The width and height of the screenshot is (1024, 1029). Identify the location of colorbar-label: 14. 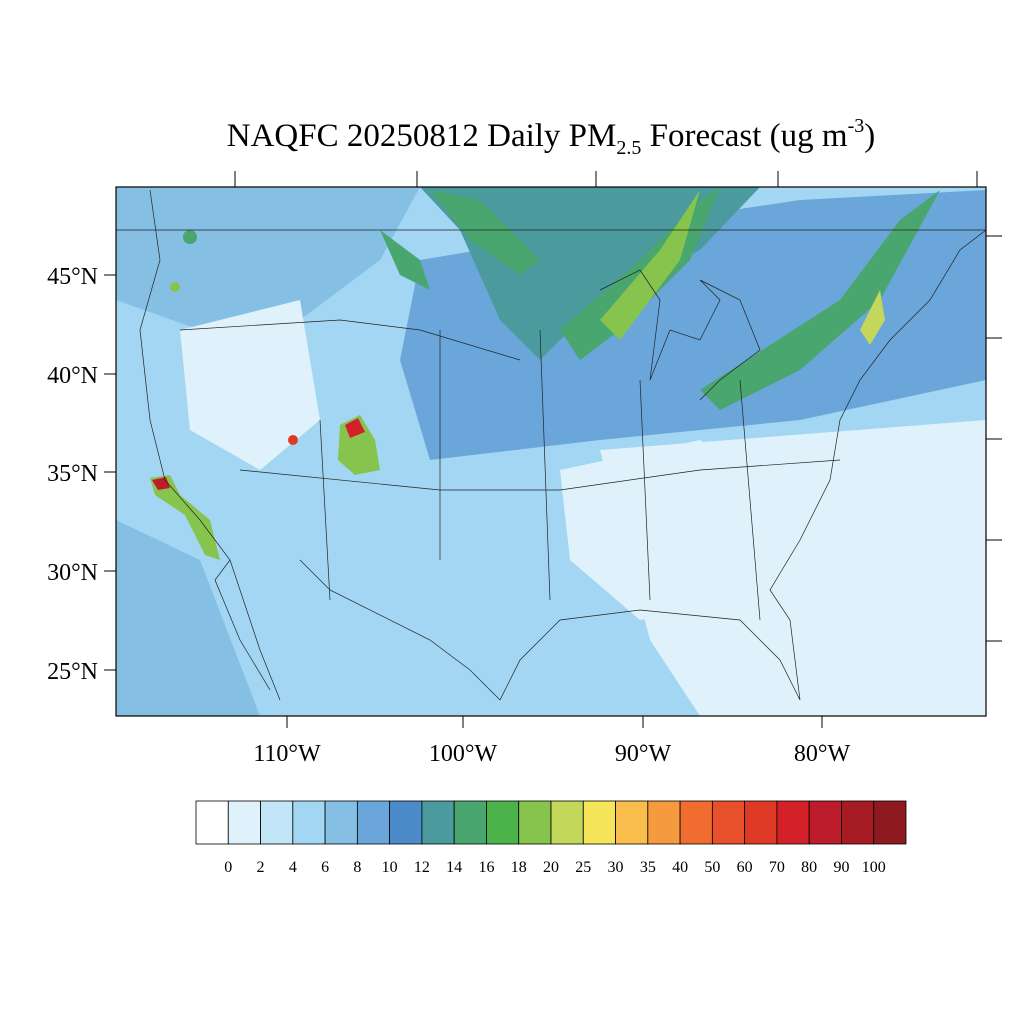
(454, 867).